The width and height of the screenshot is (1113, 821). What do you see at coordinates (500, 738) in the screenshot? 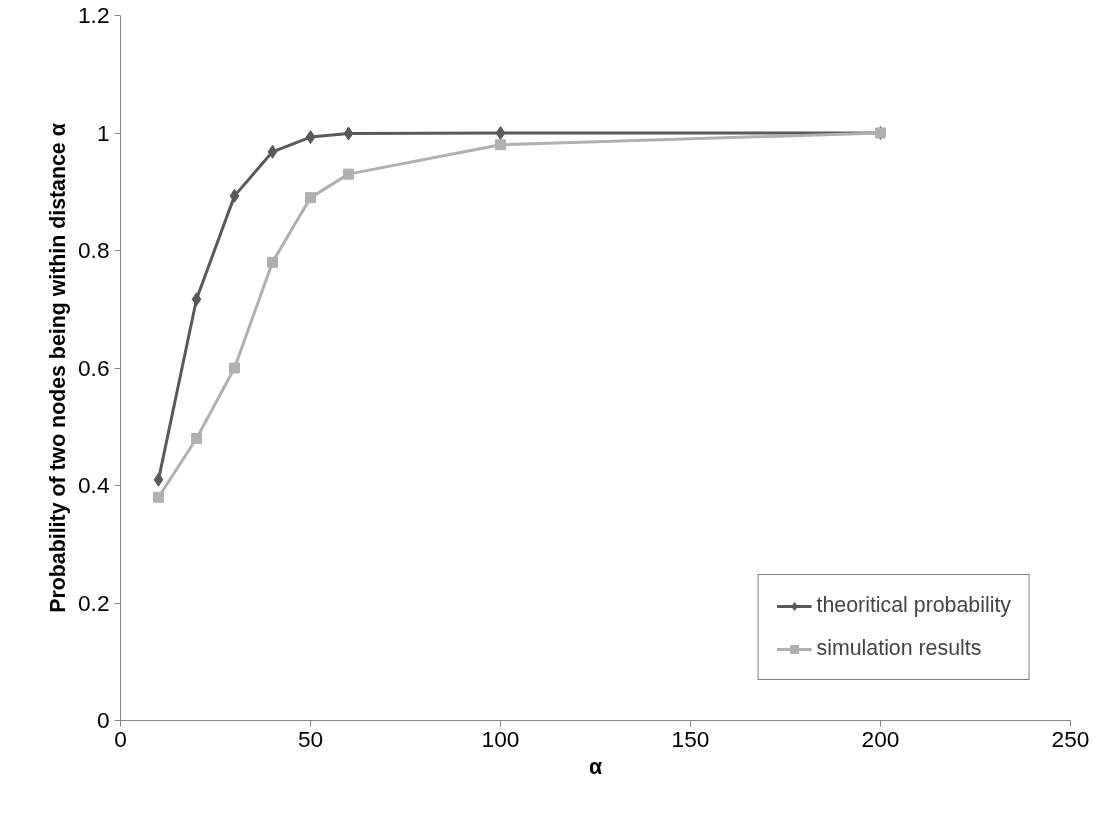
I see `x-tick-label: 100` at bounding box center [500, 738].